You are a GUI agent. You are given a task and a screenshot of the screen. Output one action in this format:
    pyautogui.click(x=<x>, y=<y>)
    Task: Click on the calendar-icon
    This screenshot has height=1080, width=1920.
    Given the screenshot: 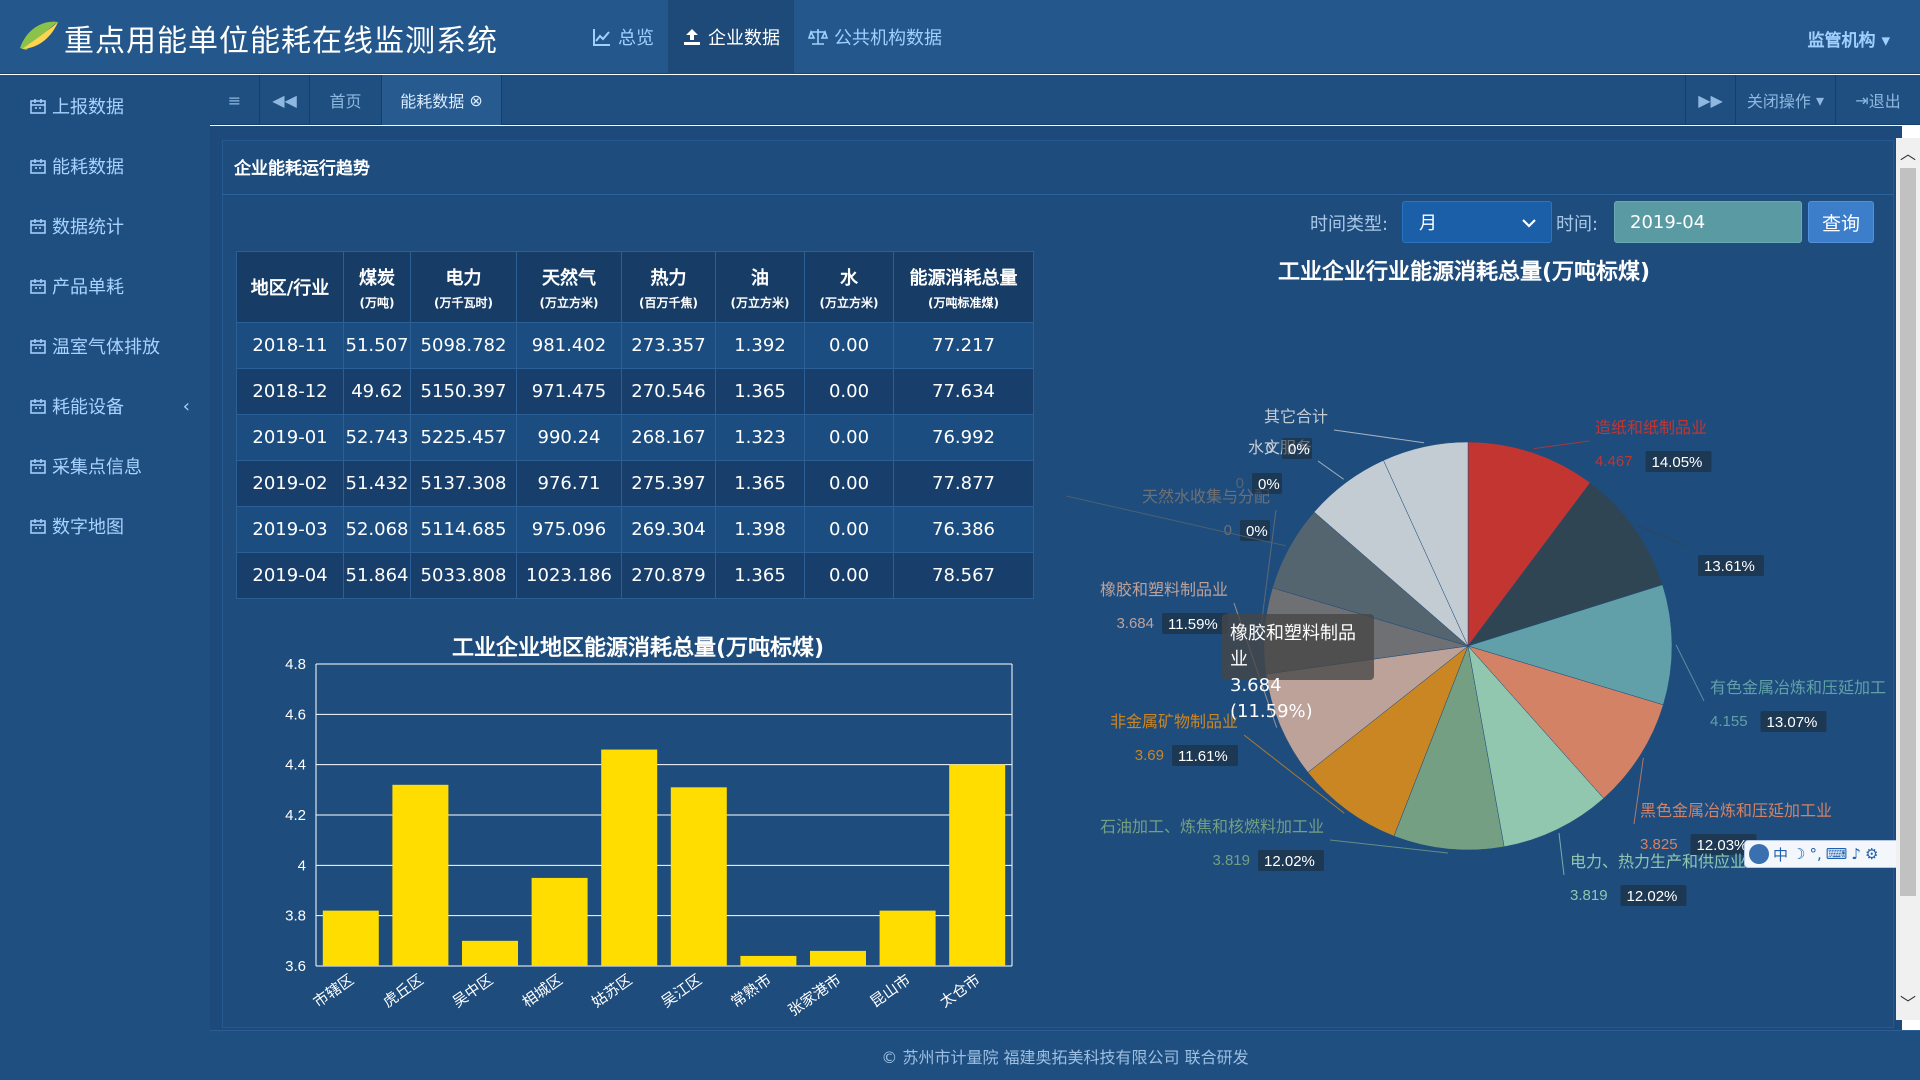 What is the action you would take?
    pyautogui.click(x=38, y=286)
    